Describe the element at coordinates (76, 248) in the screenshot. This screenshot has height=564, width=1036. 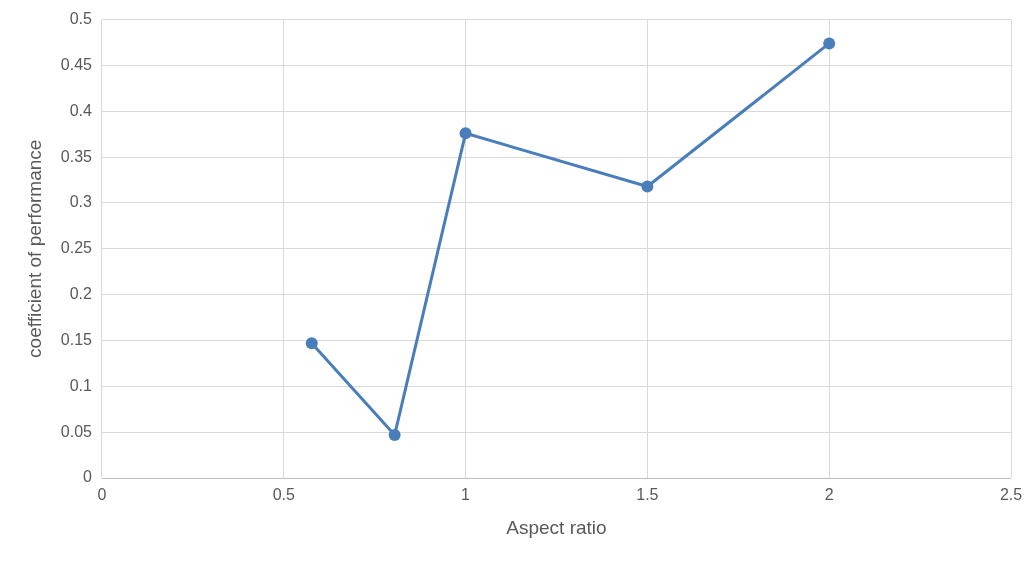
I see `y-tick-label: 0.25` at that location.